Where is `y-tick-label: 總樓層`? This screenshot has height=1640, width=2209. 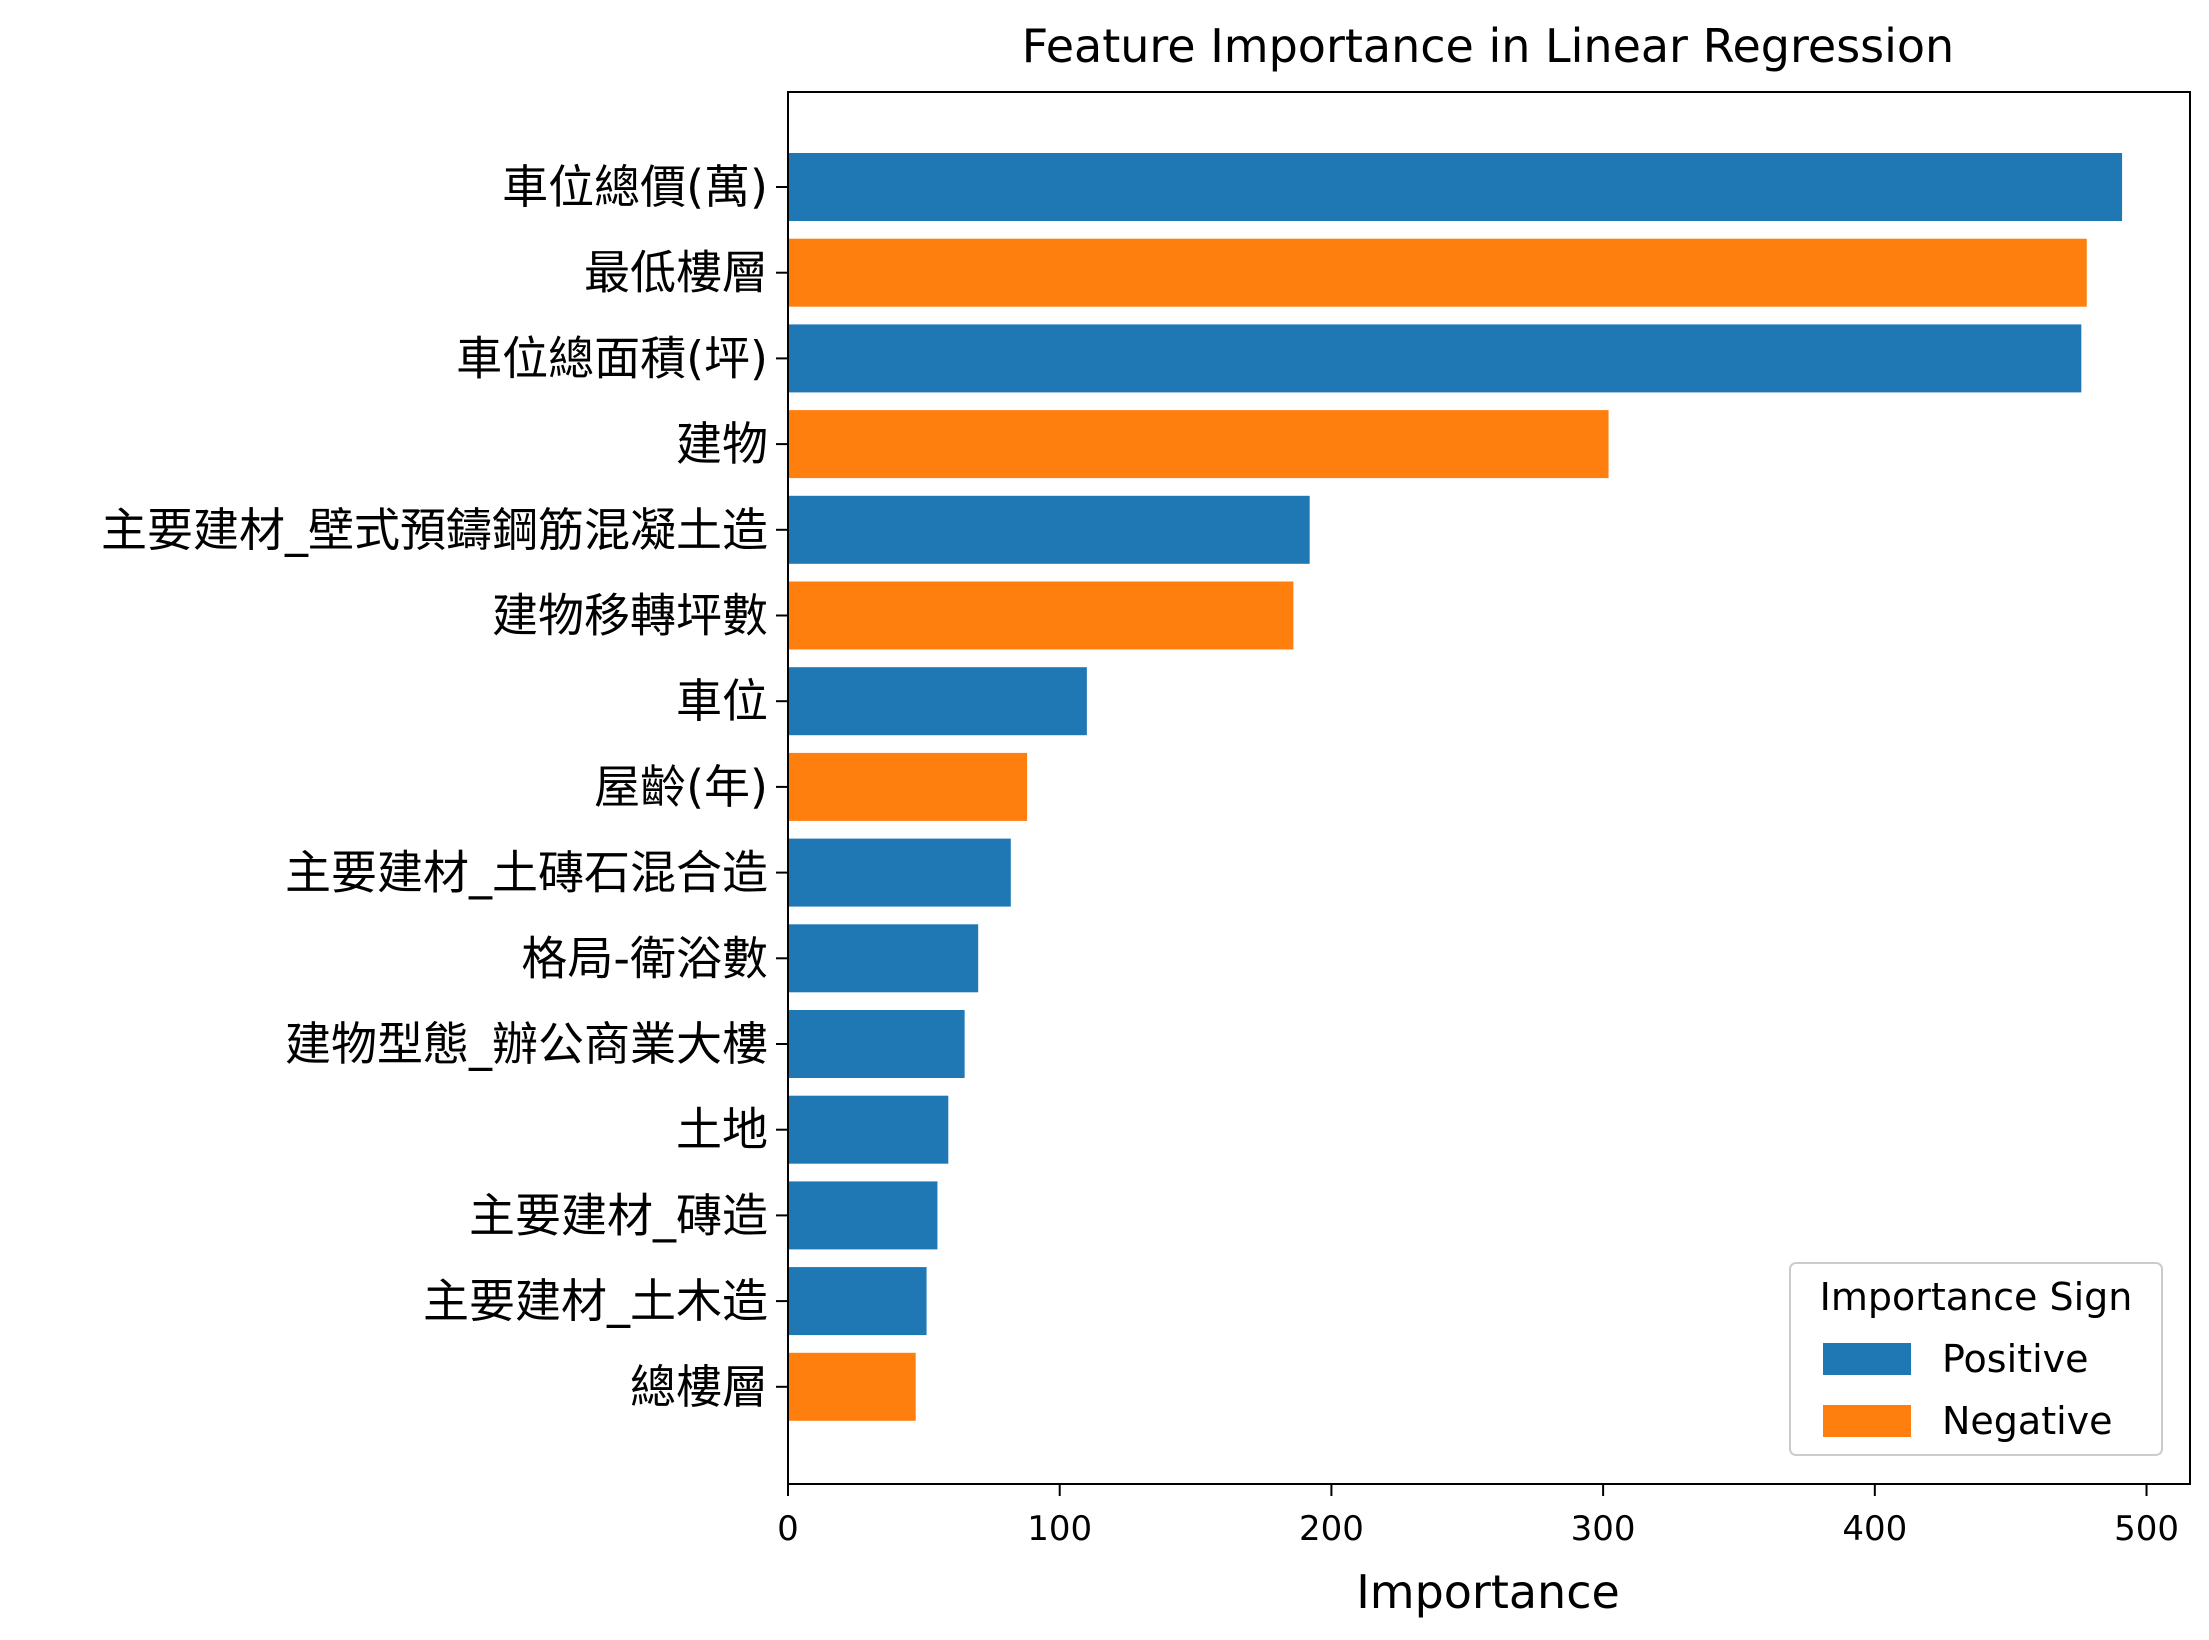 y-tick-label: 總樓層 is located at coordinates (699, 1387).